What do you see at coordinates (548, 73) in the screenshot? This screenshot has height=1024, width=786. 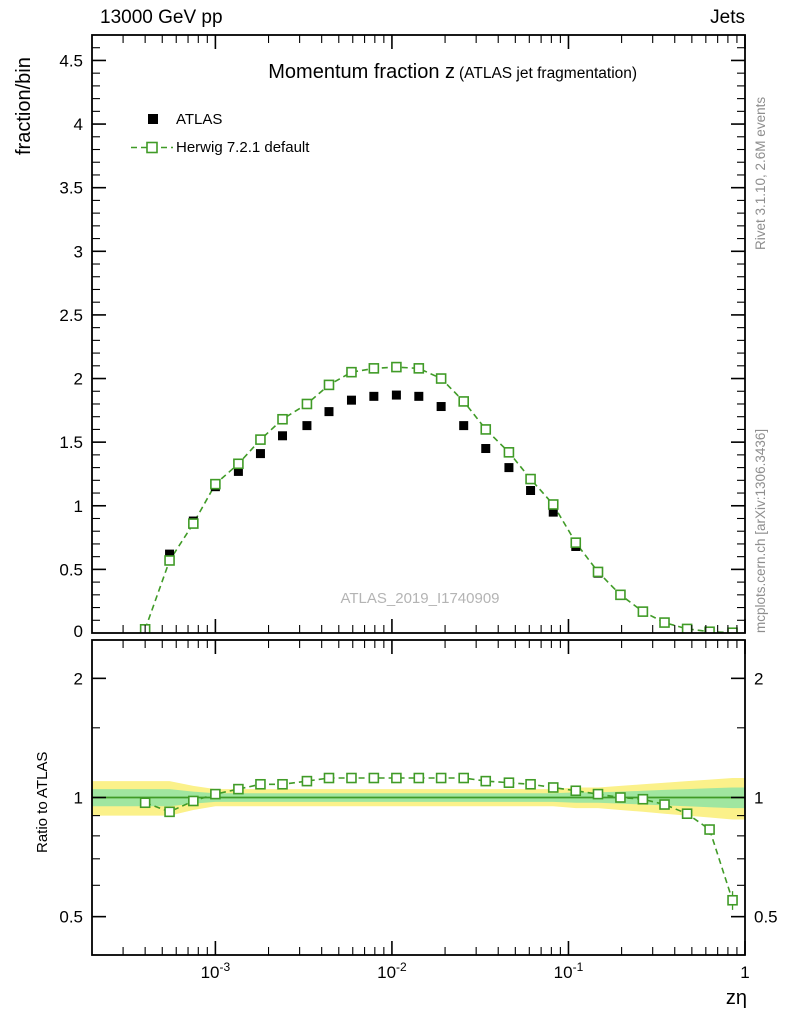 I see `plot-subtitle: (ATLAS jet fragmentation)` at bounding box center [548, 73].